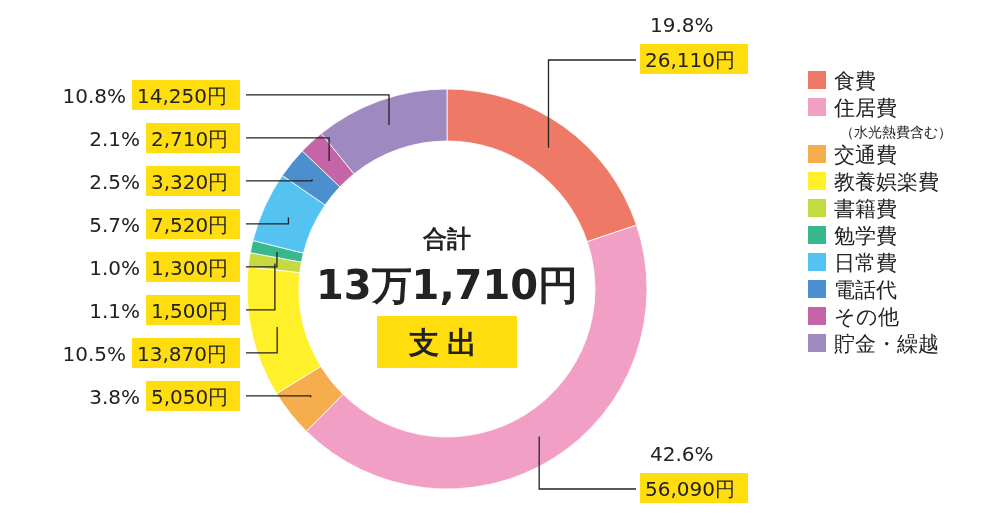  I want to click on legend-label: 教養娯楽費, so click(886, 182).